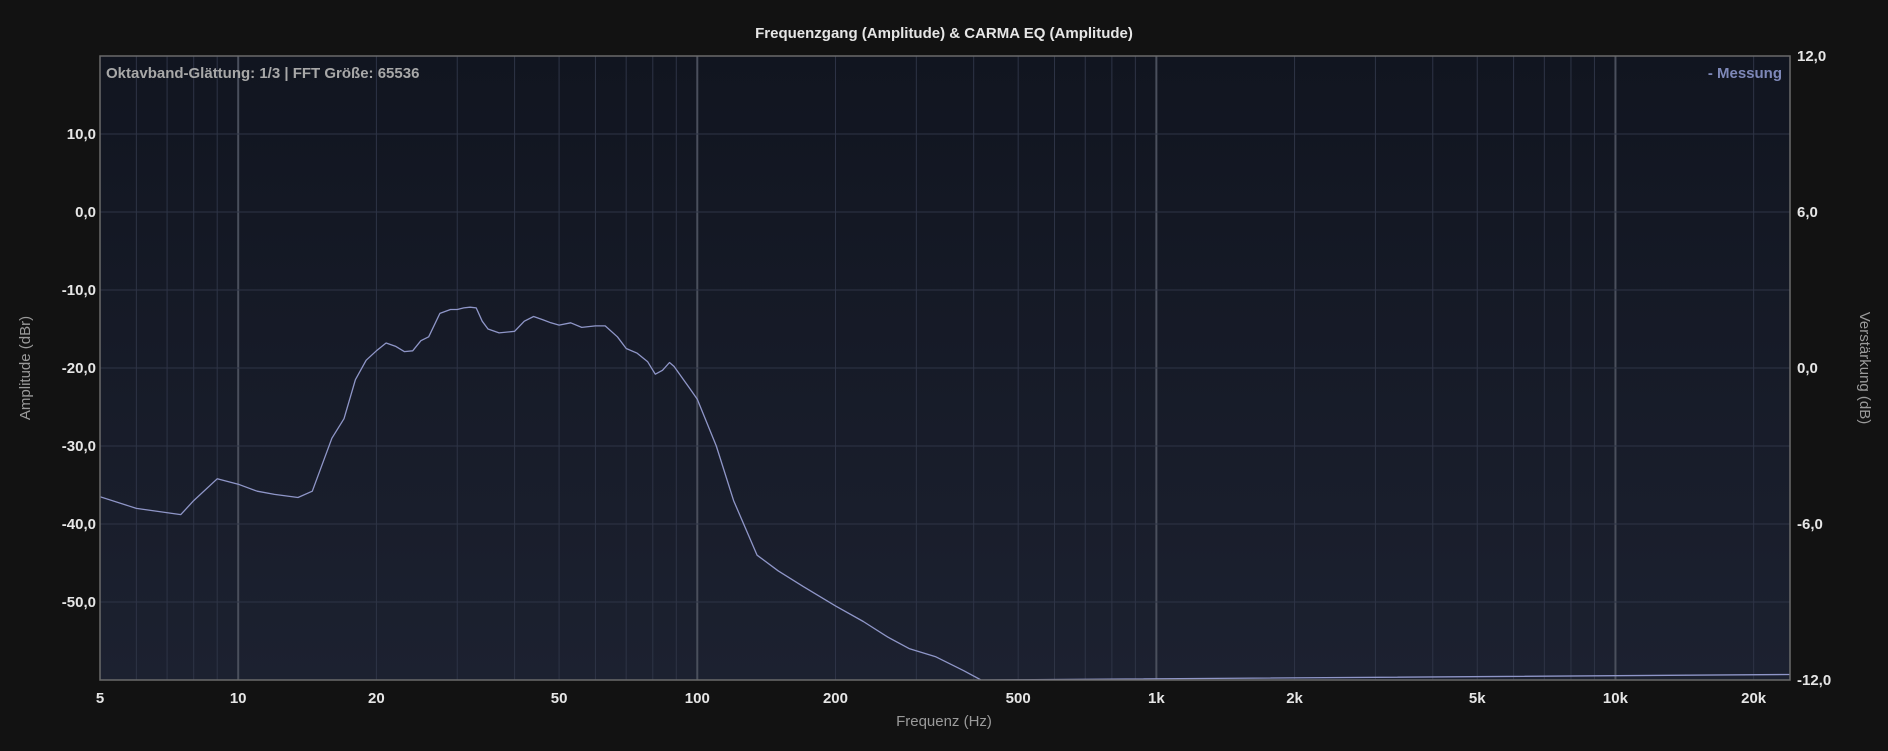 This screenshot has width=1888, height=751. Describe the element at coordinates (25, 368) in the screenshot. I see `y-axis-label: Amplitude (dBr)` at that location.